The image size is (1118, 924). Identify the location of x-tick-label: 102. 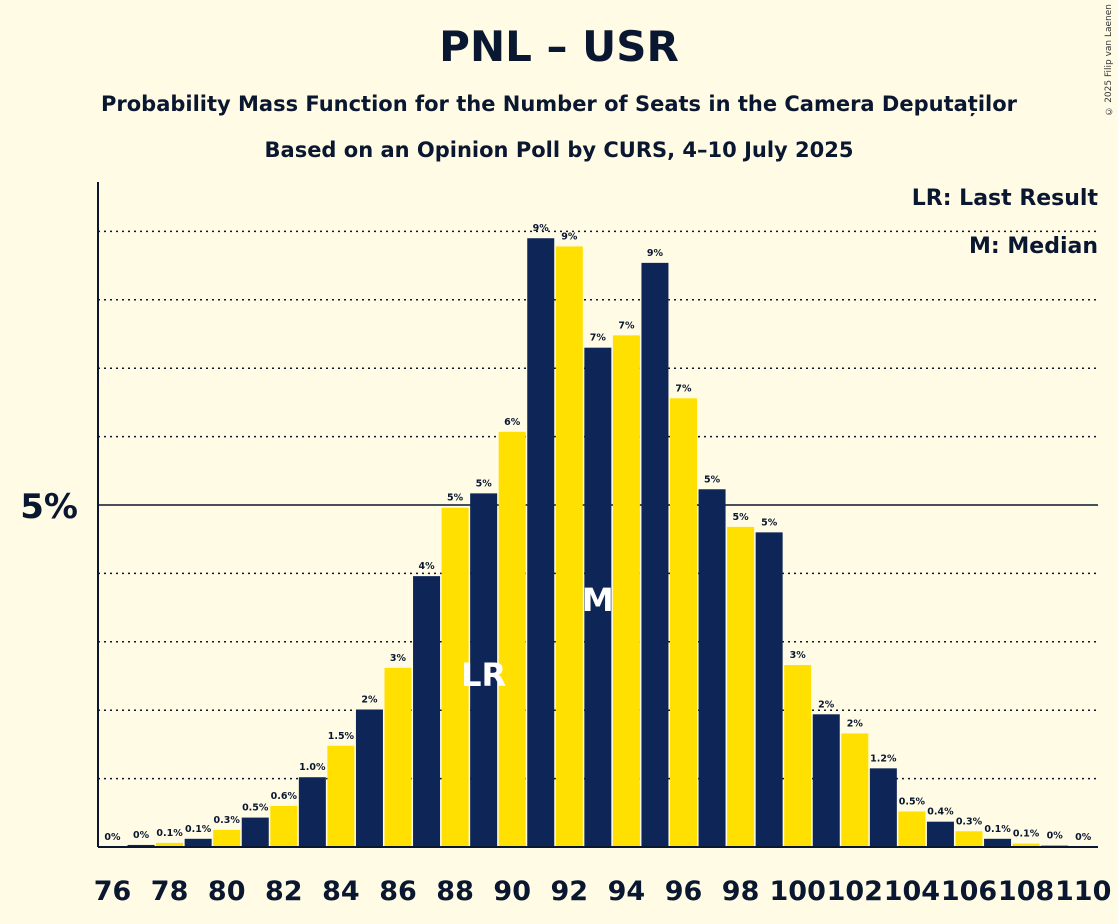
(855, 891).